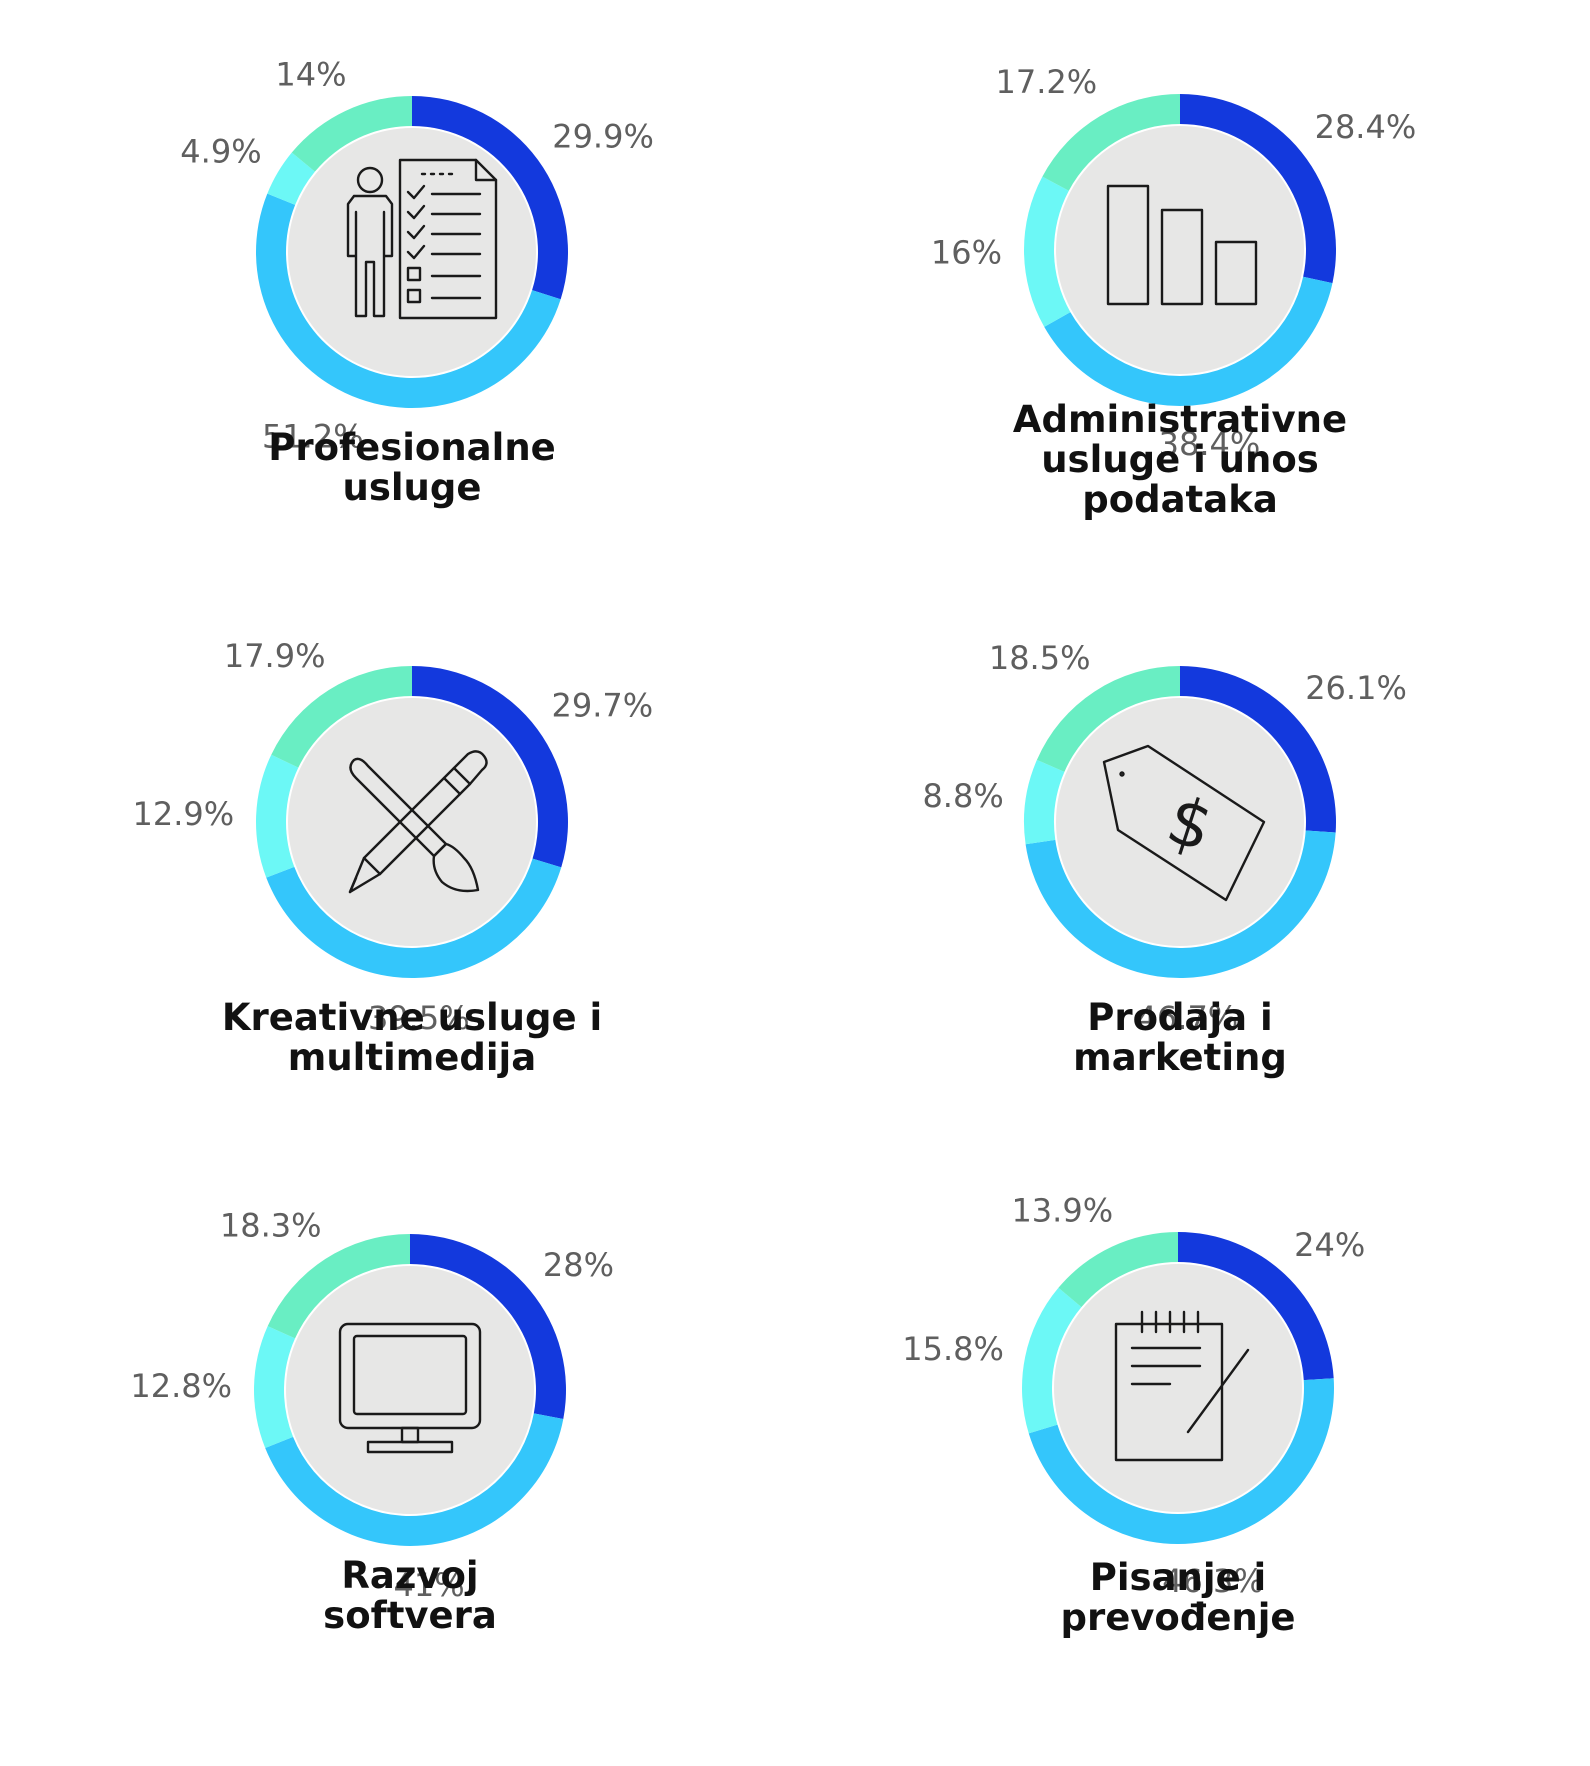 The height and width of the screenshot is (1766, 1590). I want to click on slice-label: 41%, so click(428, 1585).